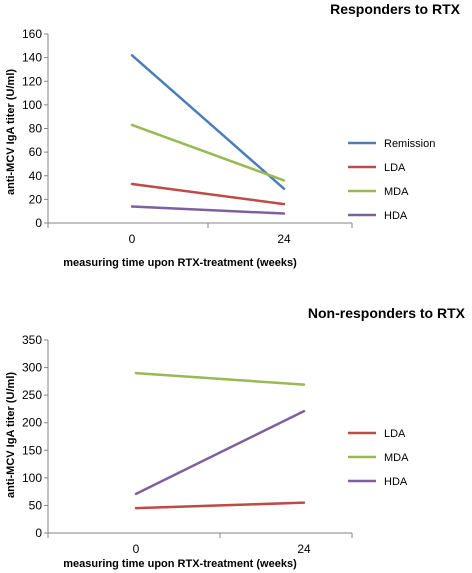  What do you see at coordinates (32, 436) in the screenshot?
I see `y-tick-labels: 0 50 100 150 200 250 300 350` at bounding box center [32, 436].